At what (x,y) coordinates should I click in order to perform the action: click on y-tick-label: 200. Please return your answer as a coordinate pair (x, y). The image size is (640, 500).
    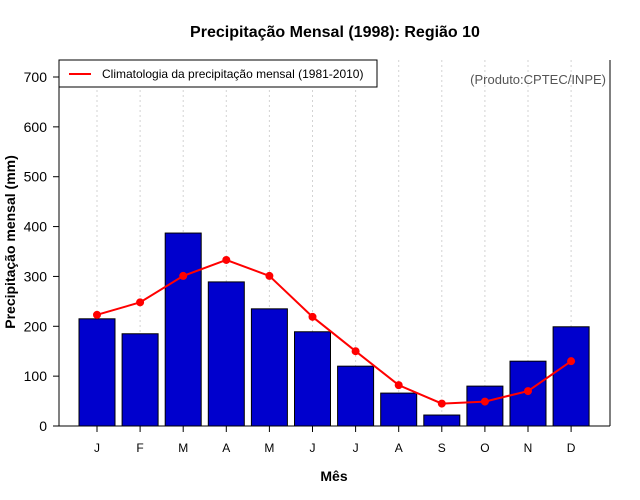
    Looking at the image, I should click on (36, 326).